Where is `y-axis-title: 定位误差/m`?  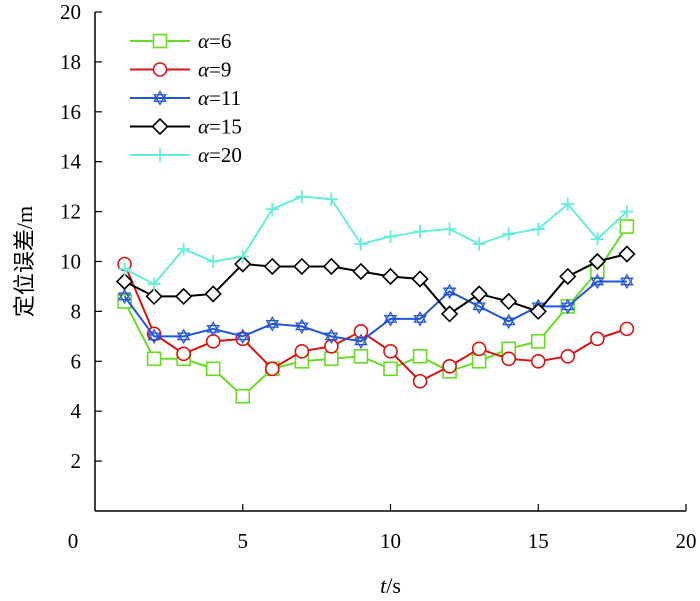 y-axis-title: 定位误差/m is located at coordinates (24, 261).